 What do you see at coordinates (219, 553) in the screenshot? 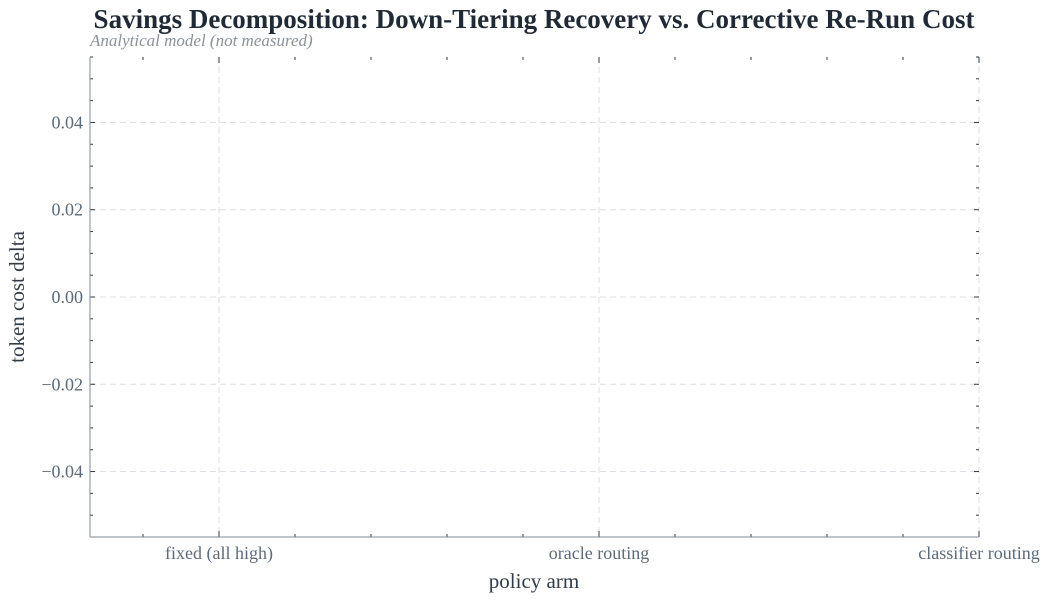
I see `x-tick-label: fixed (all high)` at bounding box center [219, 553].